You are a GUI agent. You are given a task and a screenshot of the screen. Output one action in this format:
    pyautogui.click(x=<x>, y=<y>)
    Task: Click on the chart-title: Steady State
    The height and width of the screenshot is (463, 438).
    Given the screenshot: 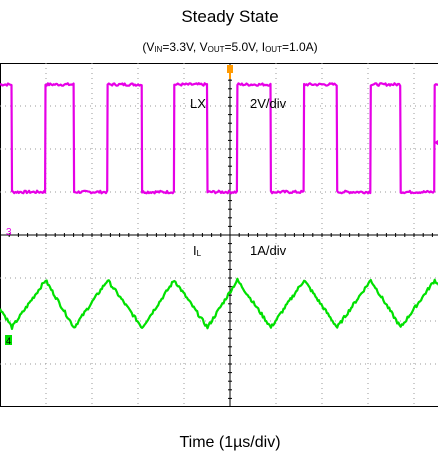 What is the action you would take?
    pyautogui.click(x=230, y=16)
    